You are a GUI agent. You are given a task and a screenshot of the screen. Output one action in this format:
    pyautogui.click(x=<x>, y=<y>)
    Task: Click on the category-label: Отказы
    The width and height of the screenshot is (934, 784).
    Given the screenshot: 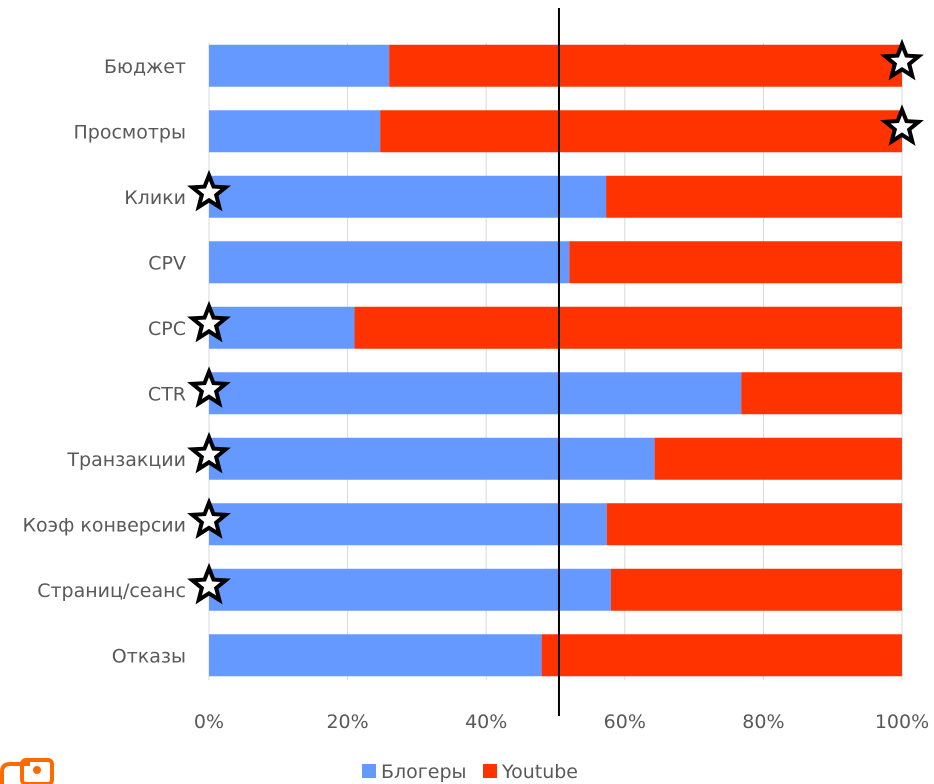 What is the action you would take?
    pyautogui.click(x=149, y=656)
    